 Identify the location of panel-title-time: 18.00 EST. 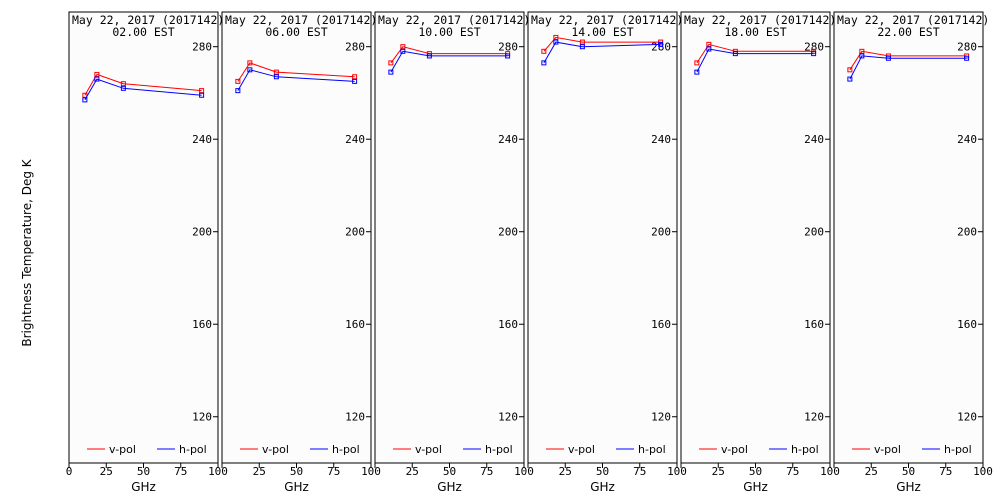
(755, 32).